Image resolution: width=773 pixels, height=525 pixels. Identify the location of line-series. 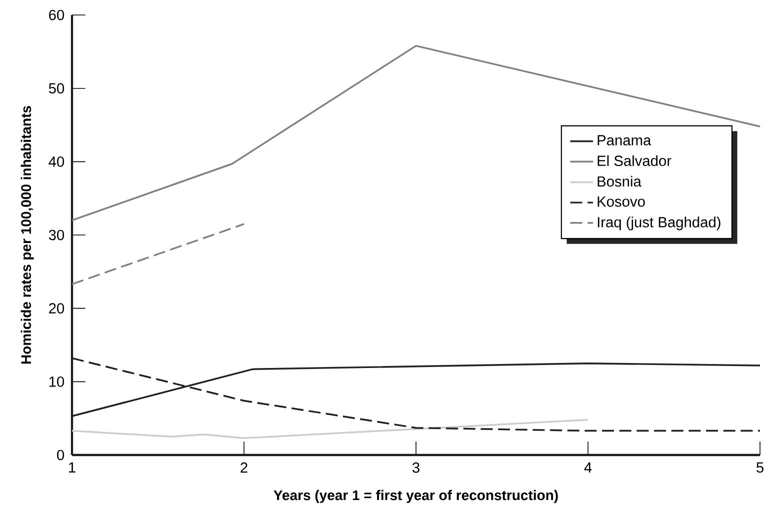
(330, 429).